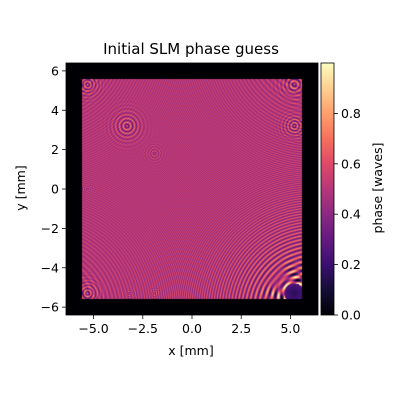  What do you see at coordinates (93, 328) in the screenshot?
I see `x-tick-label: −5.0` at bounding box center [93, 328].